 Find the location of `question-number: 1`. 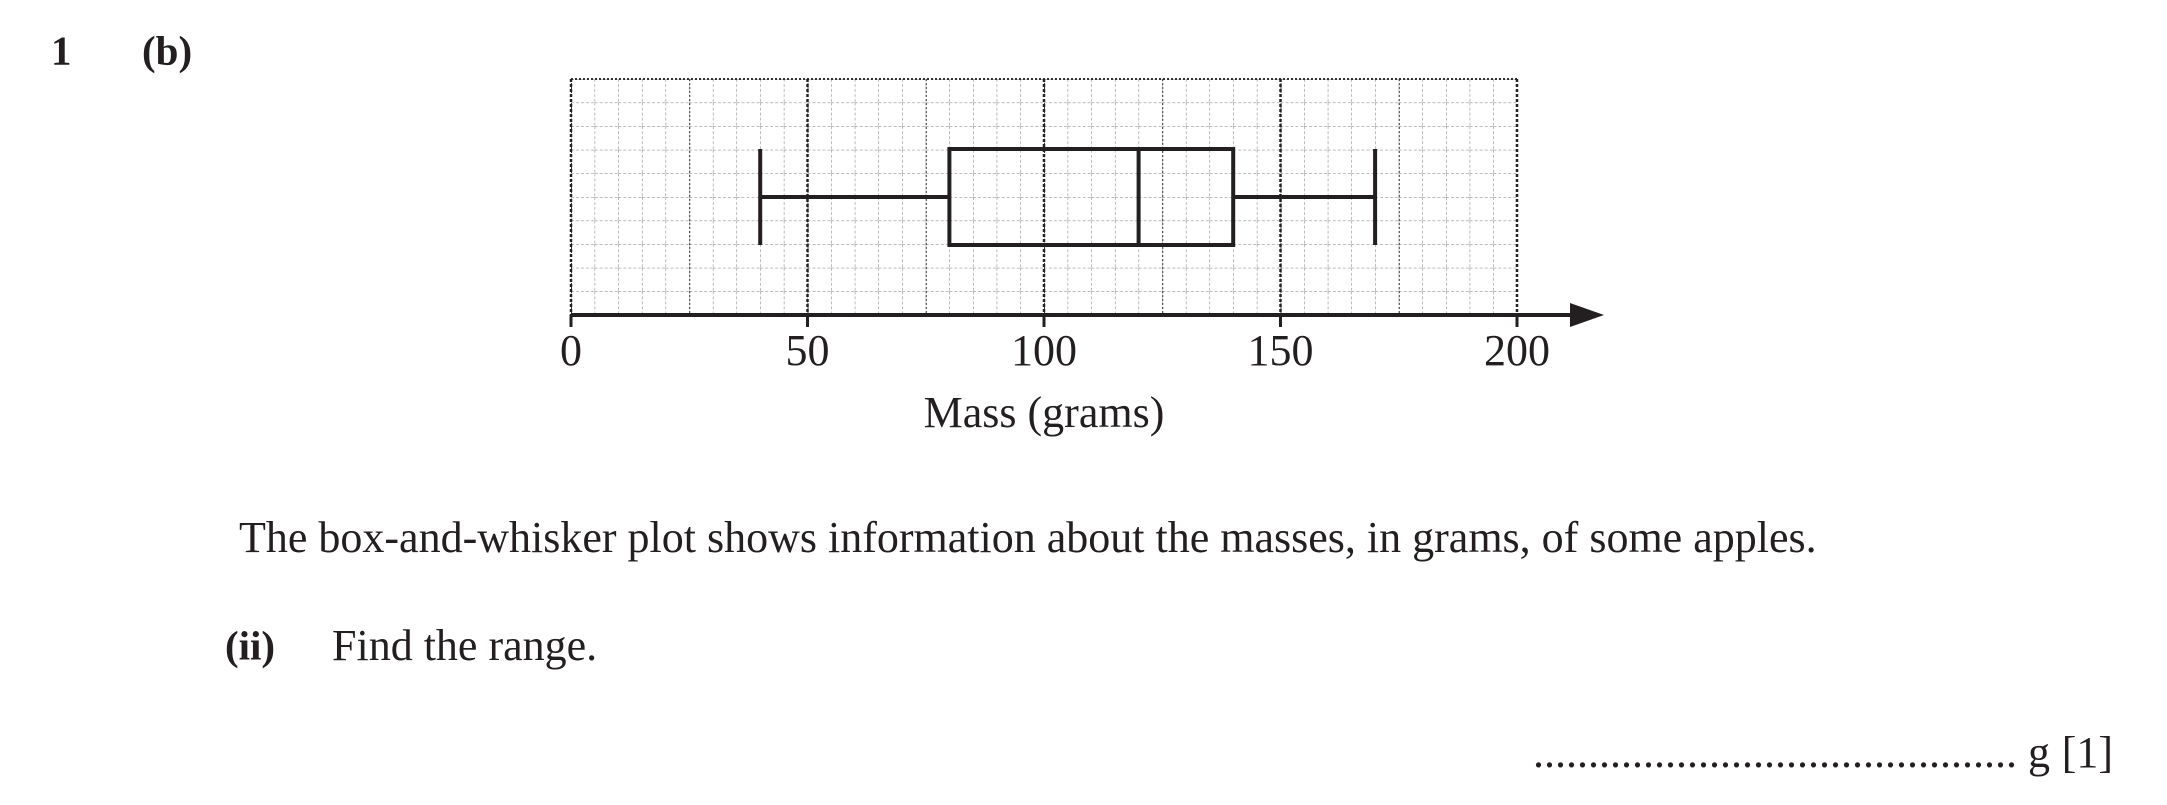

question-number: 1 is located at coordinates (61, 50).